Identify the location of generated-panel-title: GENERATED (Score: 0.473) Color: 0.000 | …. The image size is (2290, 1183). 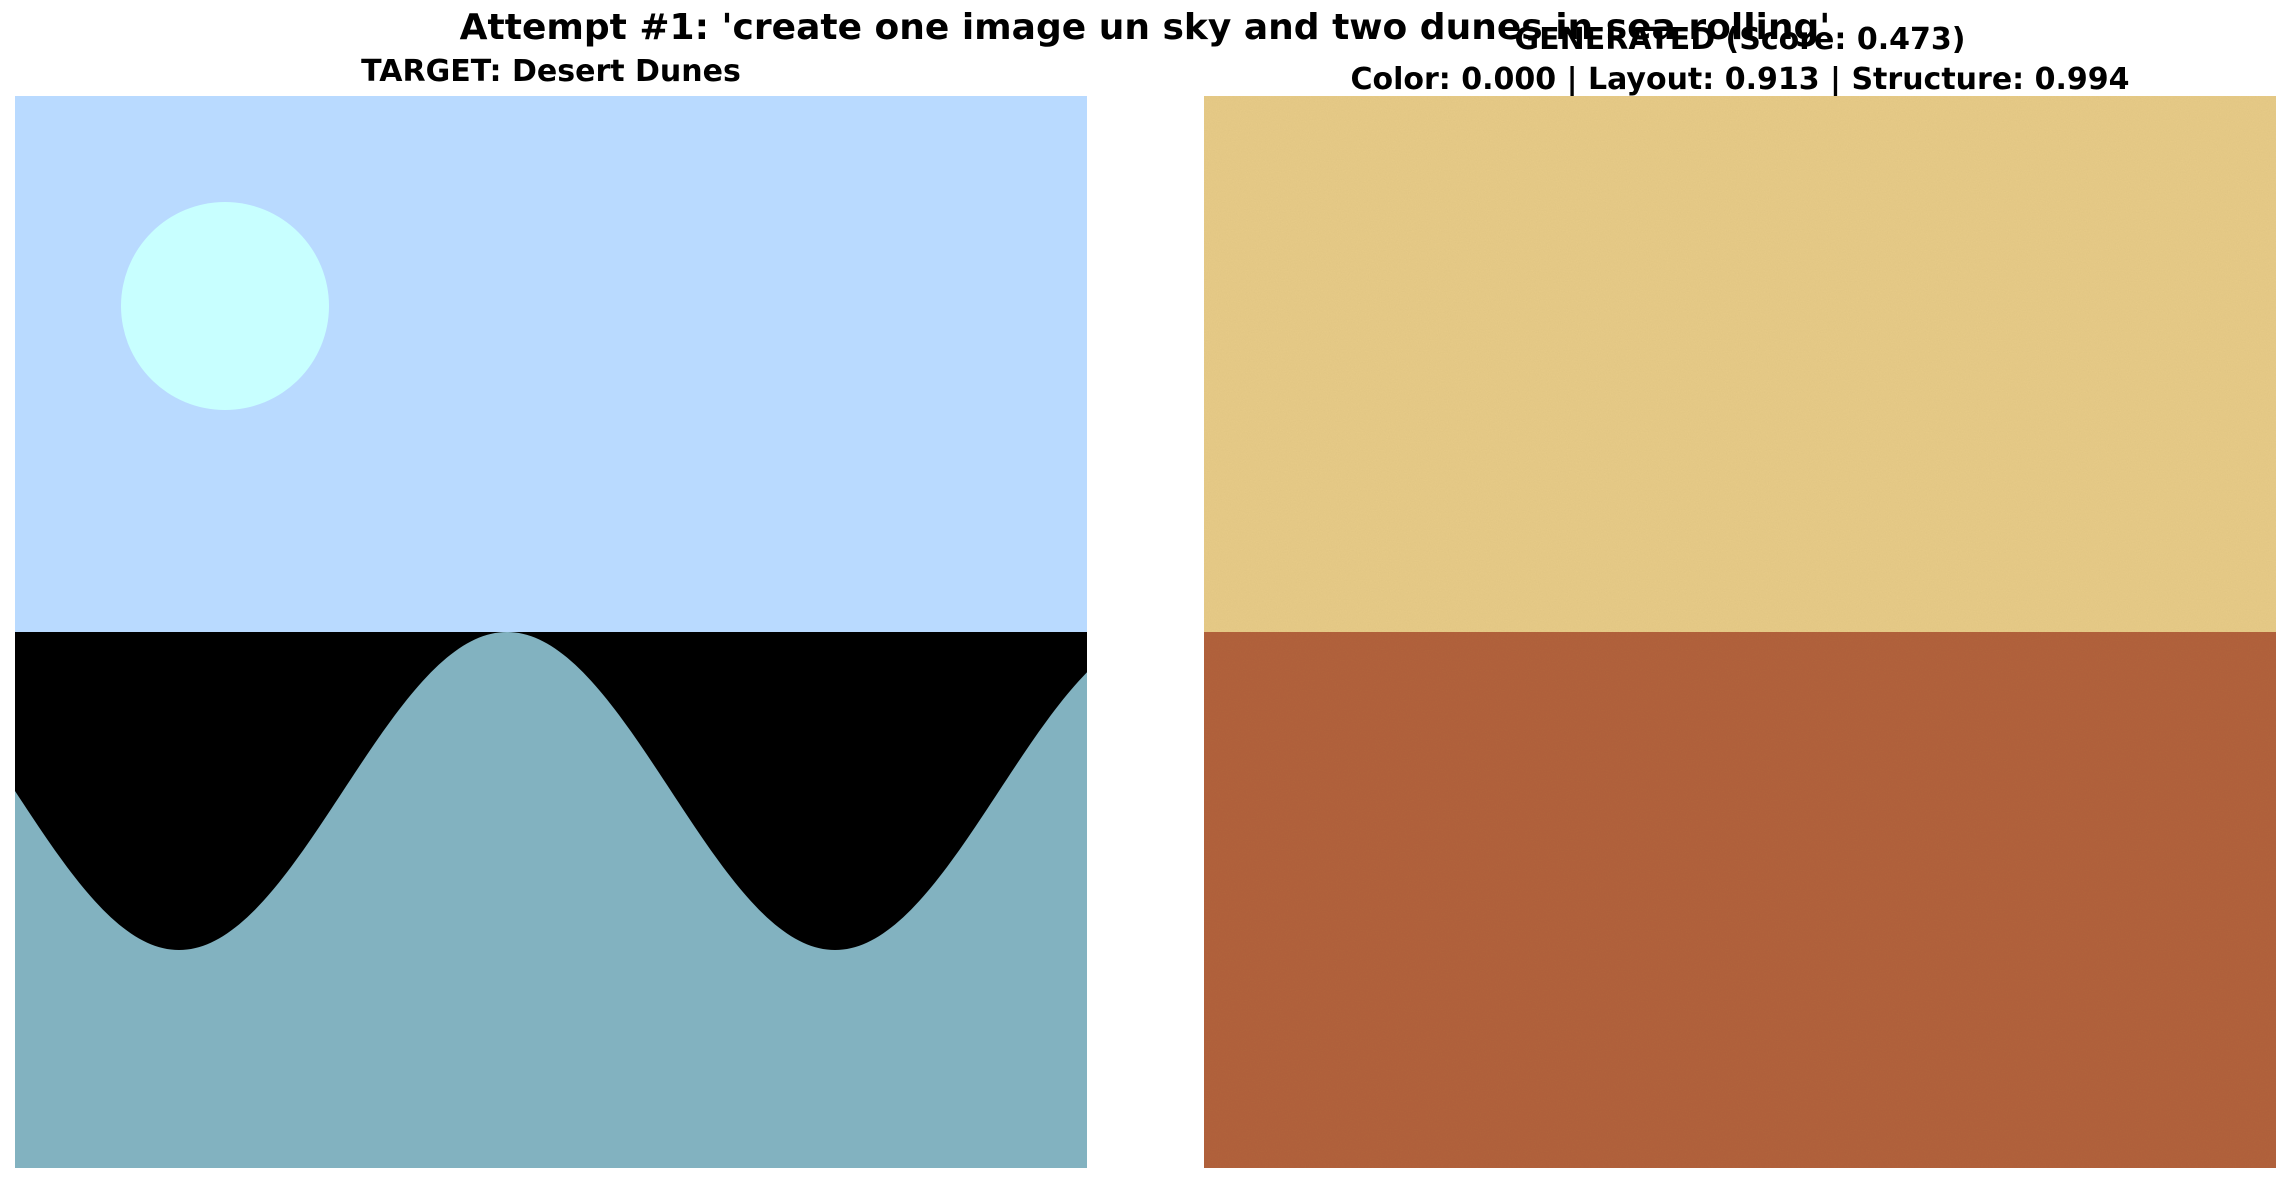
(1740, 60).